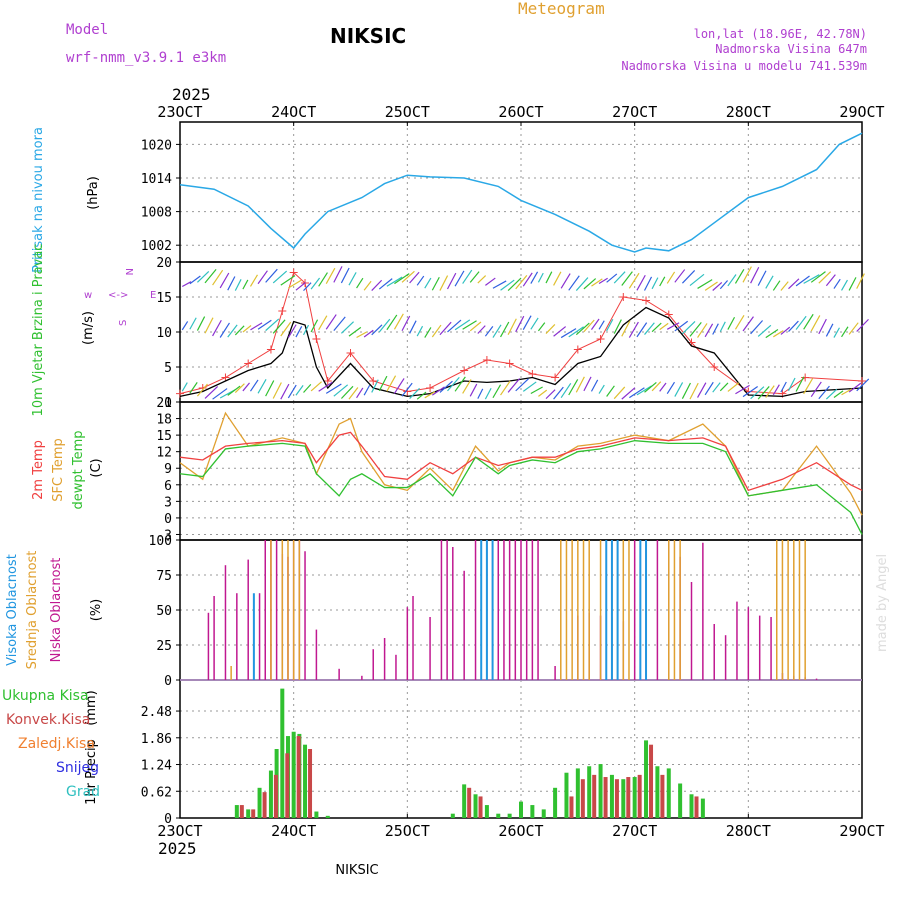 The height and width of the screenshot is (900, 900). What do you see at coordinates (407, 831) in the screenshot?
I see `x-tick-label-bottom: 25OCT` at bounding box center [407, 831].